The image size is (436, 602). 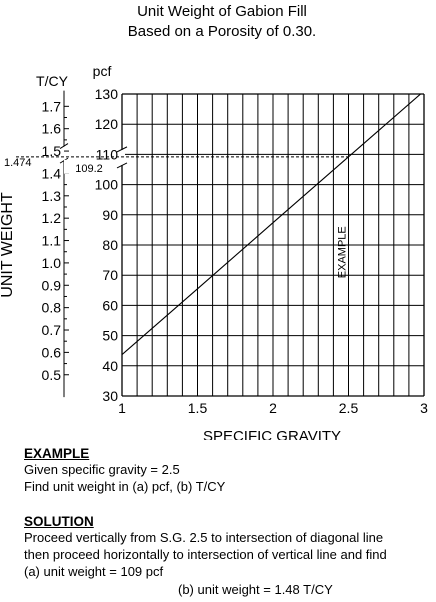 What do you see at coordinates (255, 589) in the screenshot?
I see `solution-line-4: (b) unit weight = 1.48 T/CY` at bounding box center [255, 589].